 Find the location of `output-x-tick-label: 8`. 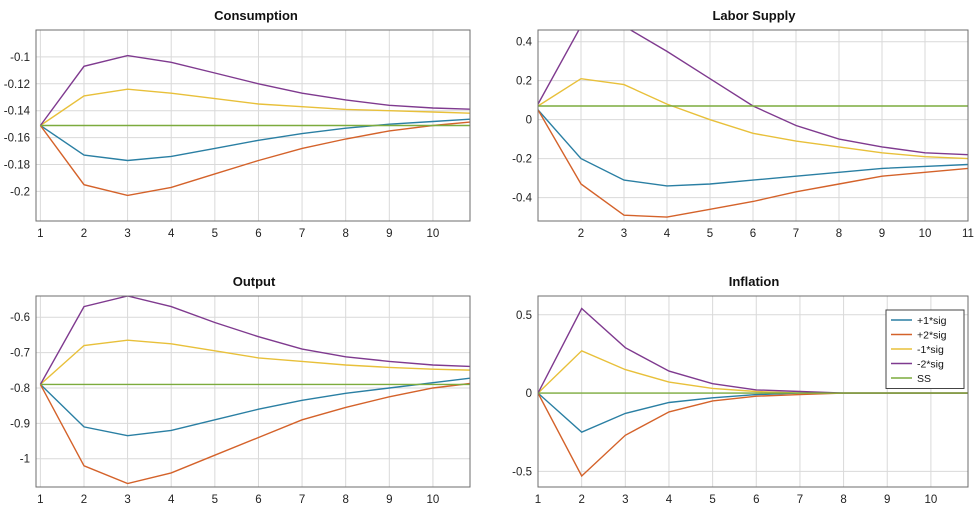

output-x-tick-label: 8 is located at coordinates (345, 500).